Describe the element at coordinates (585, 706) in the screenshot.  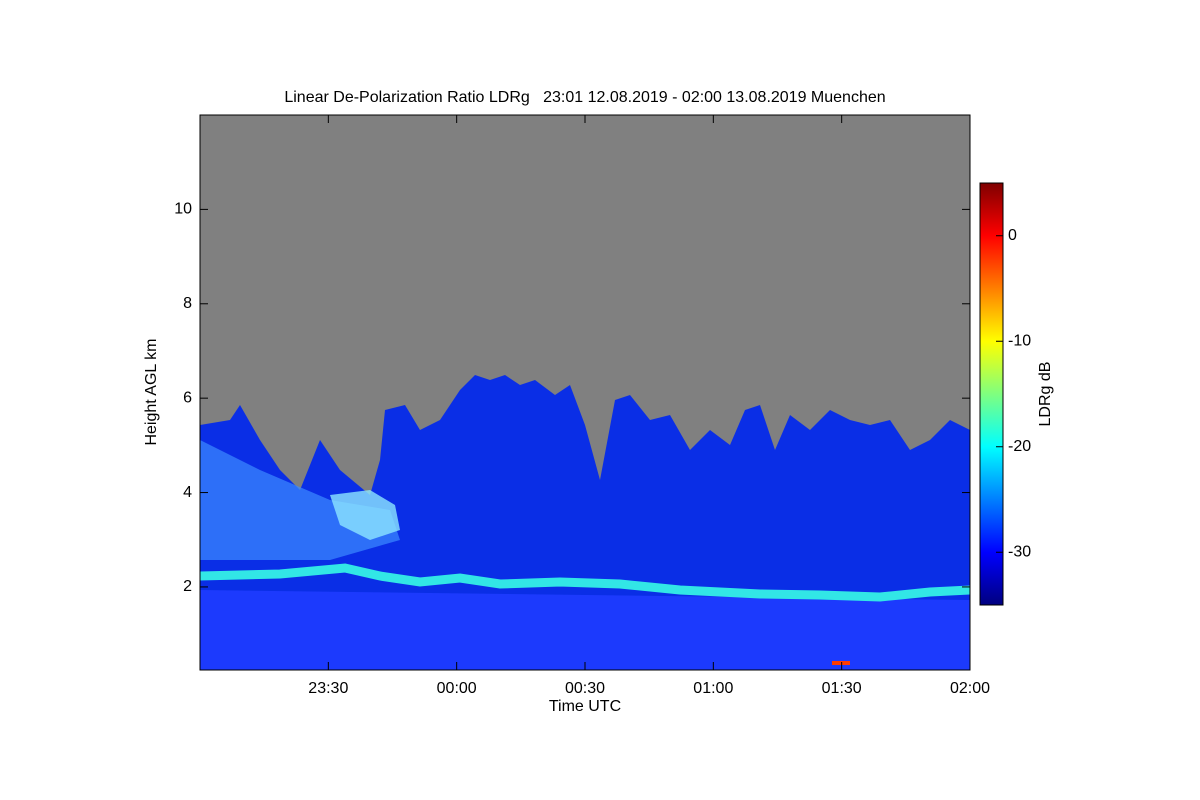
I see `x-axis-label: Time UTC` at that location.